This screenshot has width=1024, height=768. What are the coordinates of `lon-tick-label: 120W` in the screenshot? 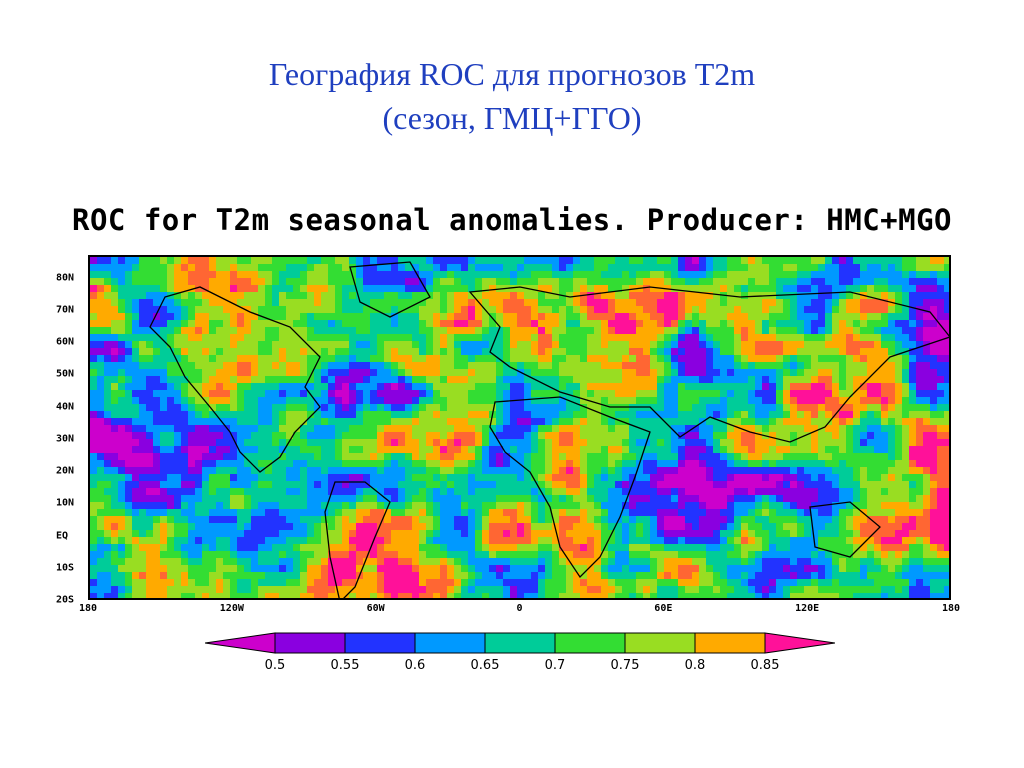 It's located at (231, 608).